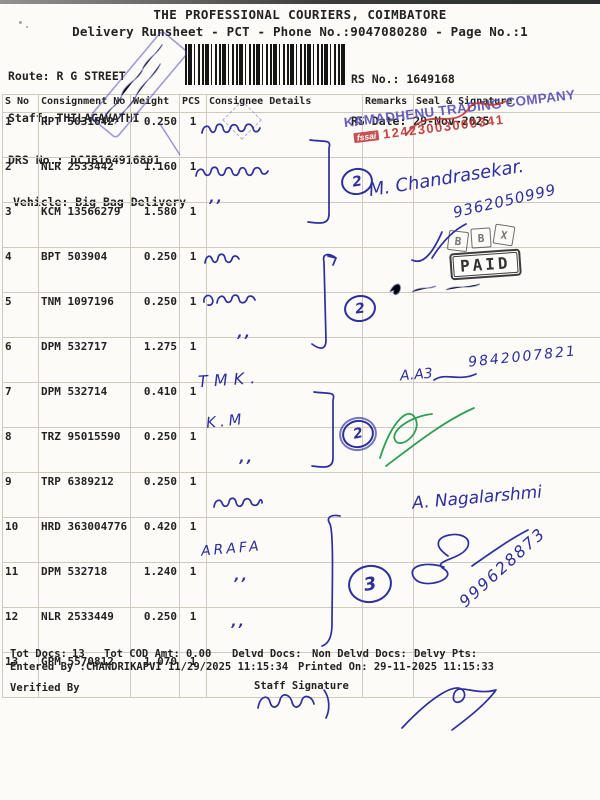  What do you see at coordinates (155, 540) in the screenshot?
I see `cell-weight: 0.420` at bounding box center [155, 540].